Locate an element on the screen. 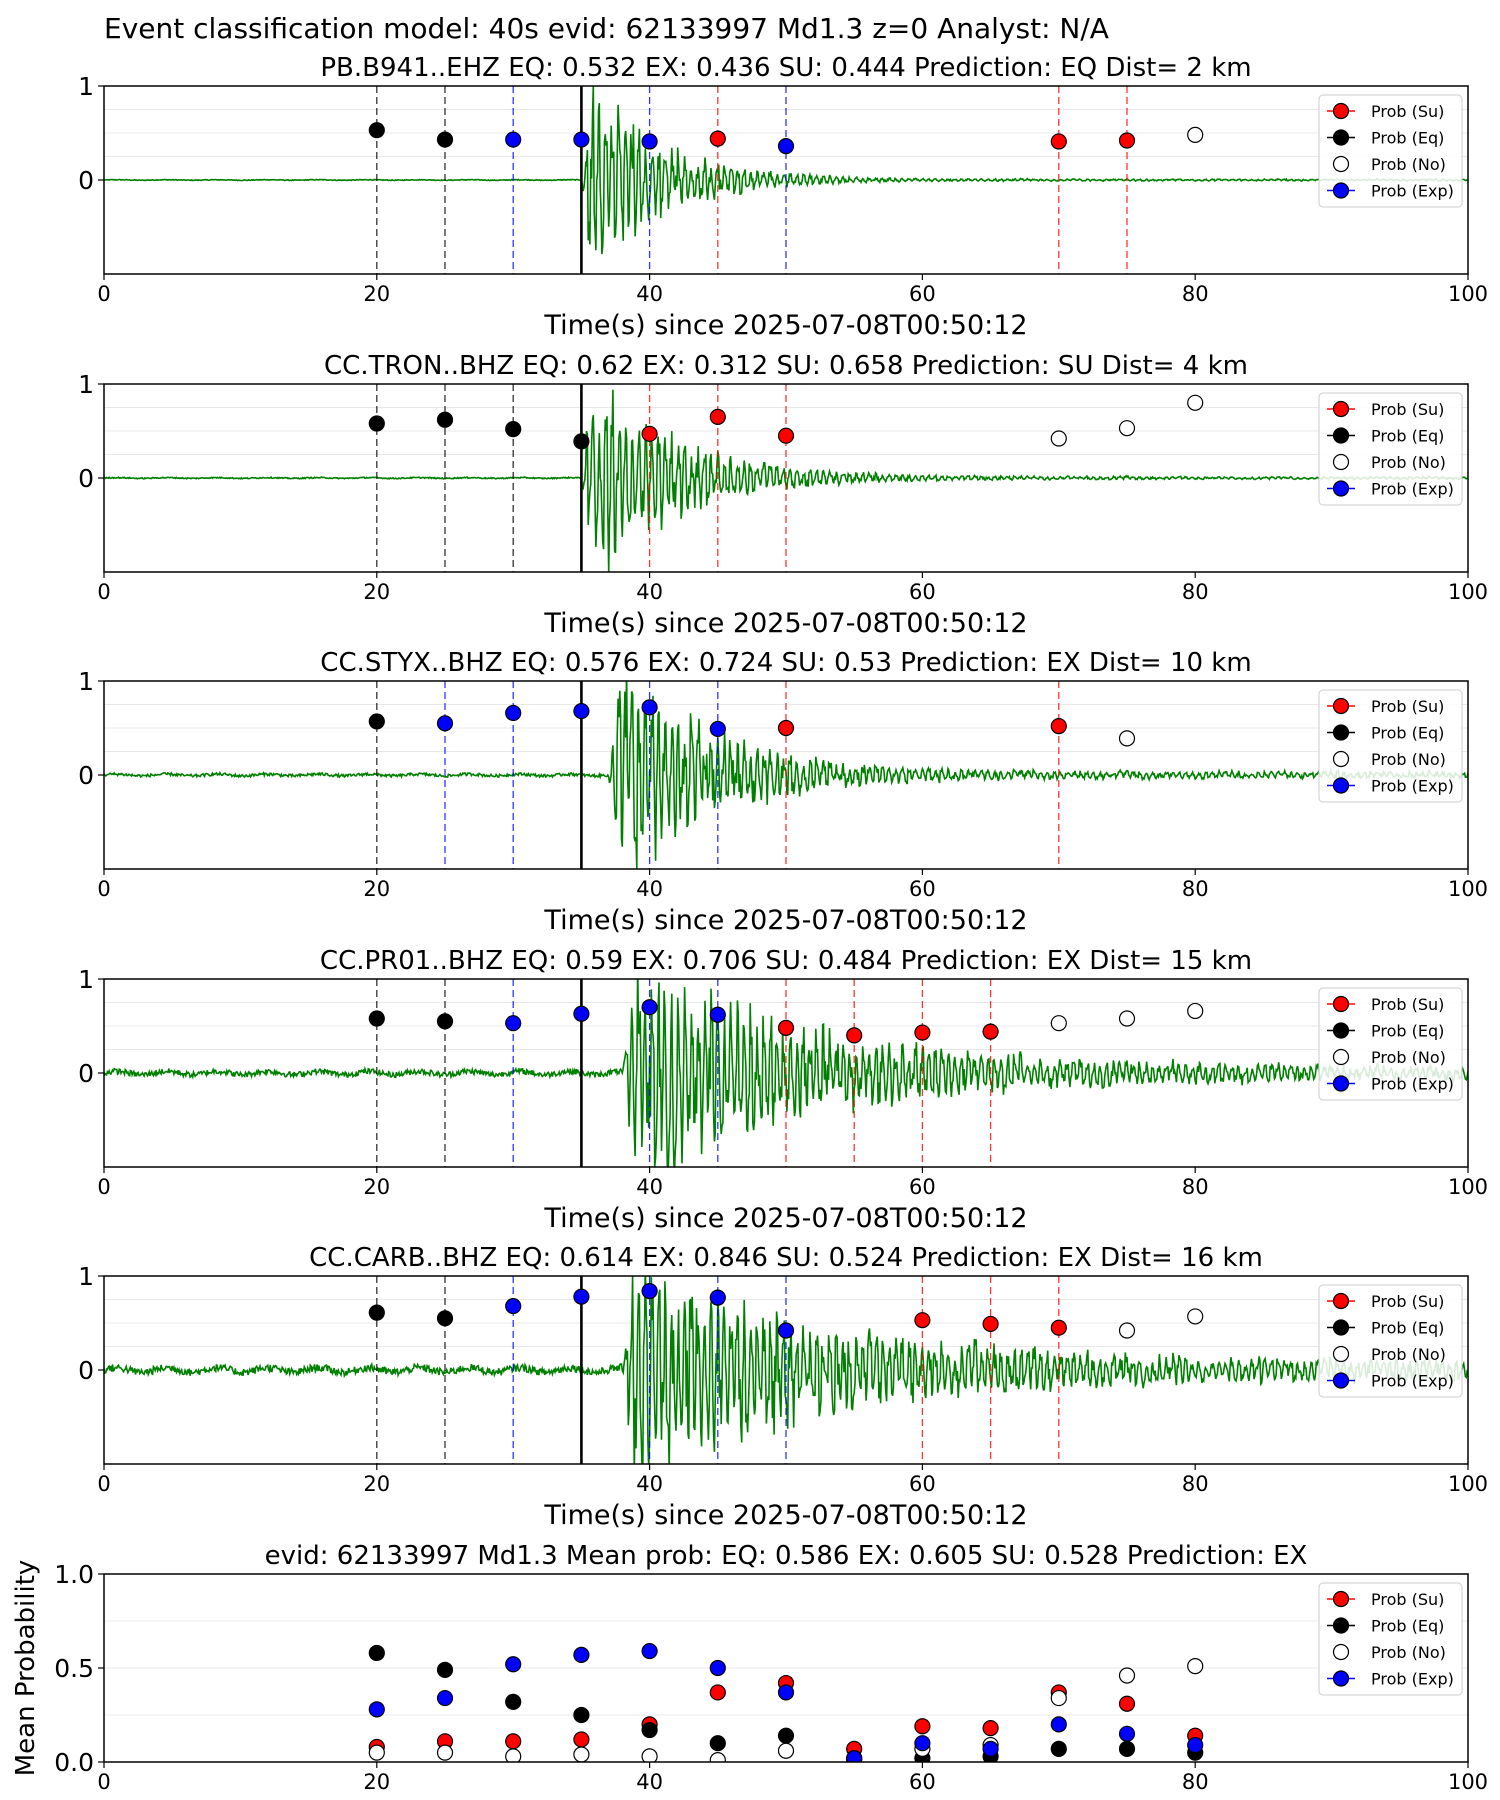 Image resolution: width=1500 pixels, height=1800 pixels. waveform-trace is located at coordinates (786, 1073).